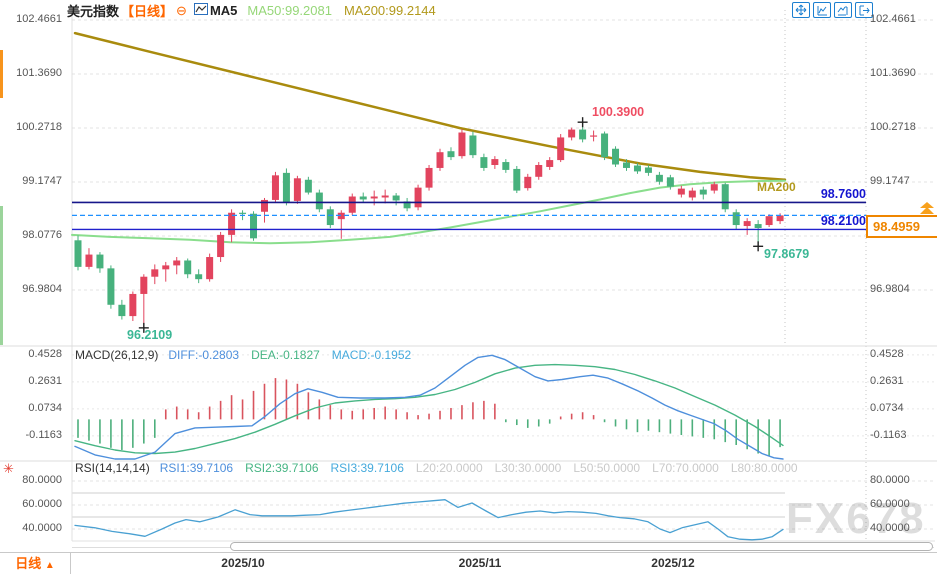  I want to click on zoom-axis-right-icon, so click(843, 10).